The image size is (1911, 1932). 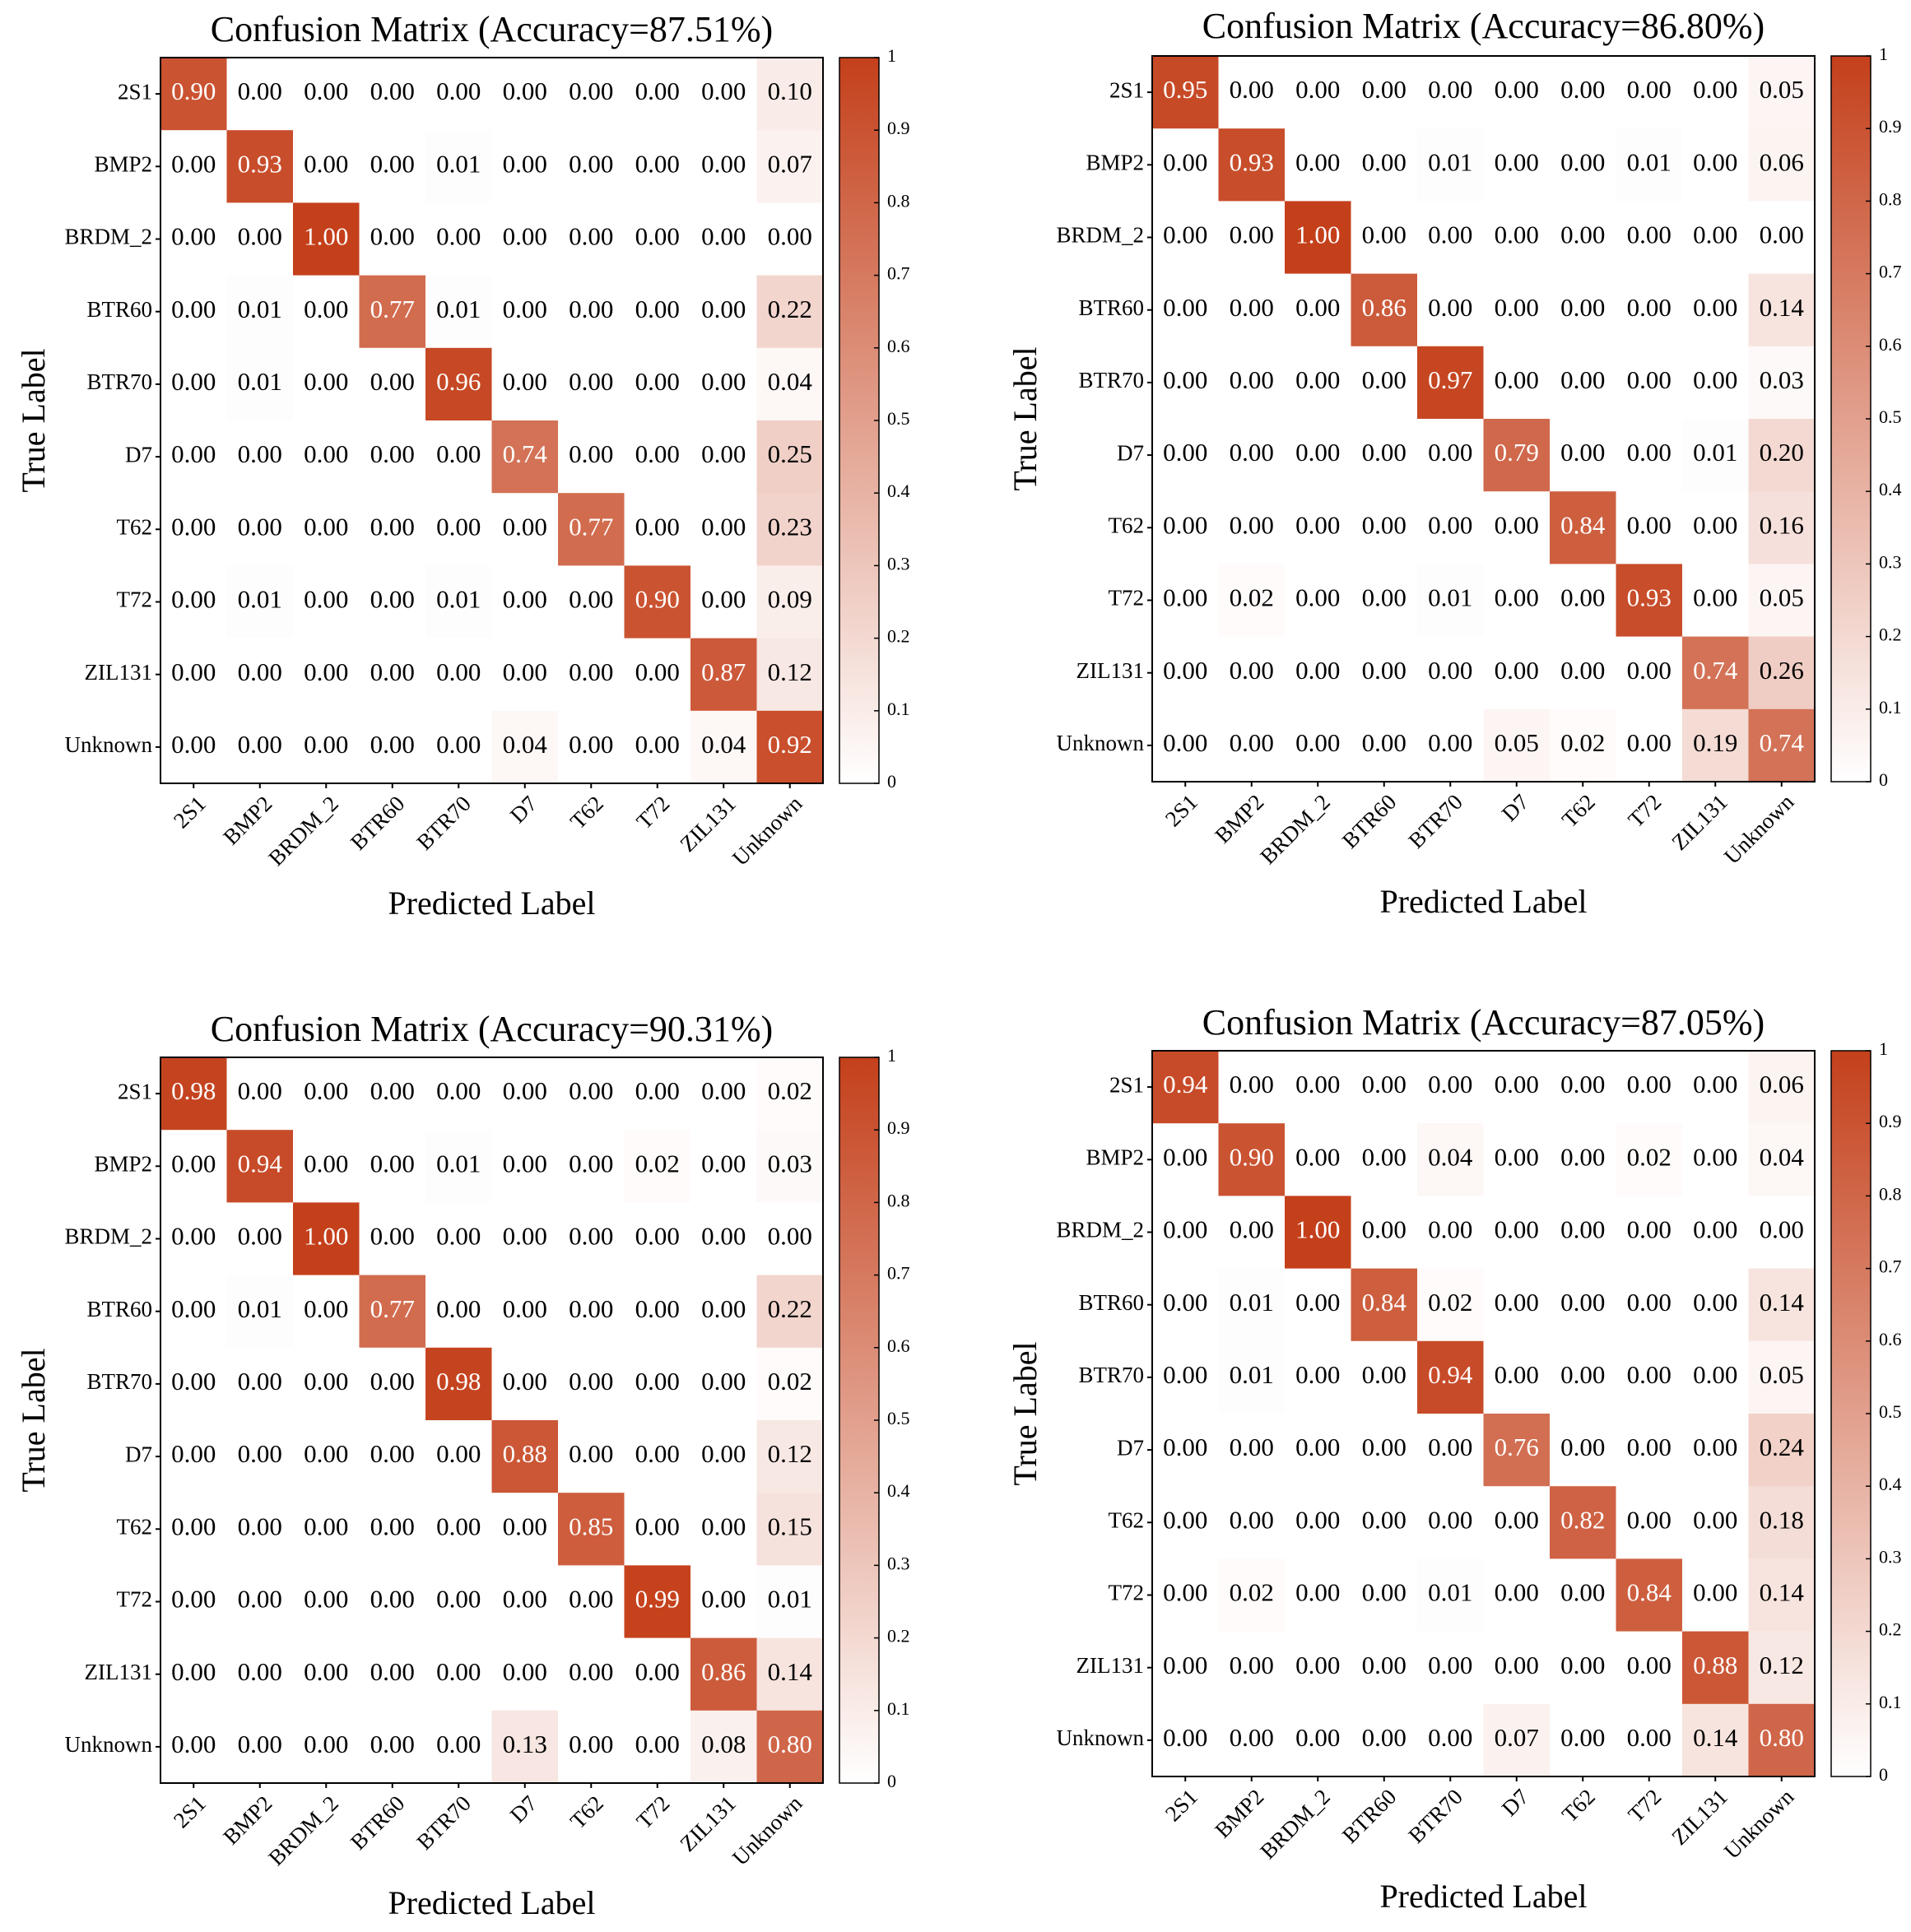 What do you see at coordinates (1515, 807) in the screenshot?
I see `x-tick-label: D7` at bounding box center [1515, 807].